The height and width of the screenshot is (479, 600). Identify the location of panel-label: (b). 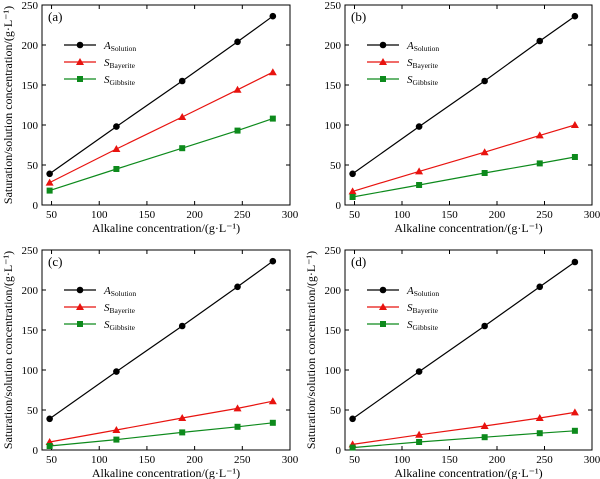
(358, 16).